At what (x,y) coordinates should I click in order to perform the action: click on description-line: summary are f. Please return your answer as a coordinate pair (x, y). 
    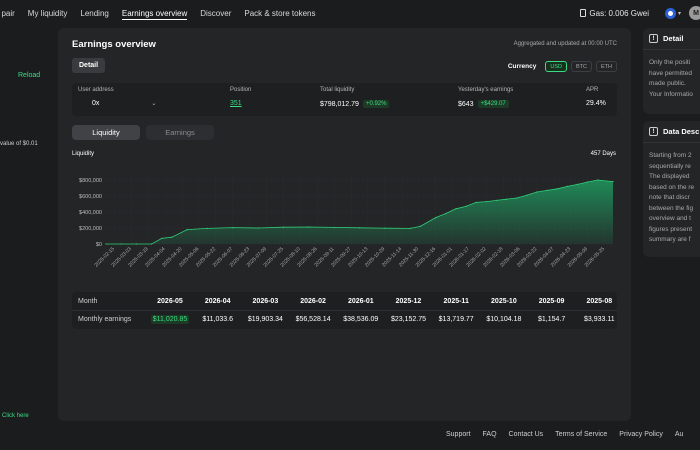
    Looking at the image, I should click on (670, 239).